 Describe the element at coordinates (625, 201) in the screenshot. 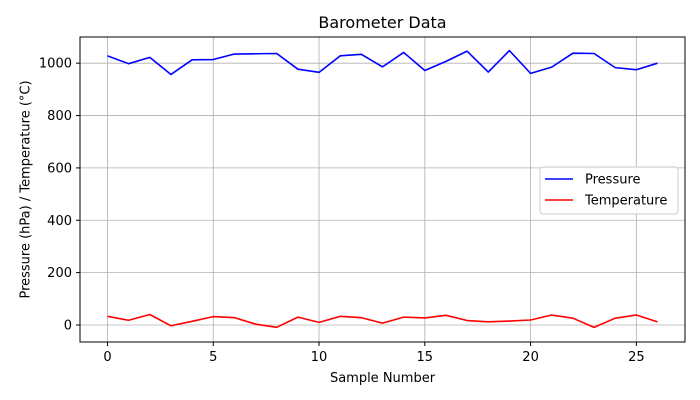

I see `legend-label-temperature: Temperature` at that location.